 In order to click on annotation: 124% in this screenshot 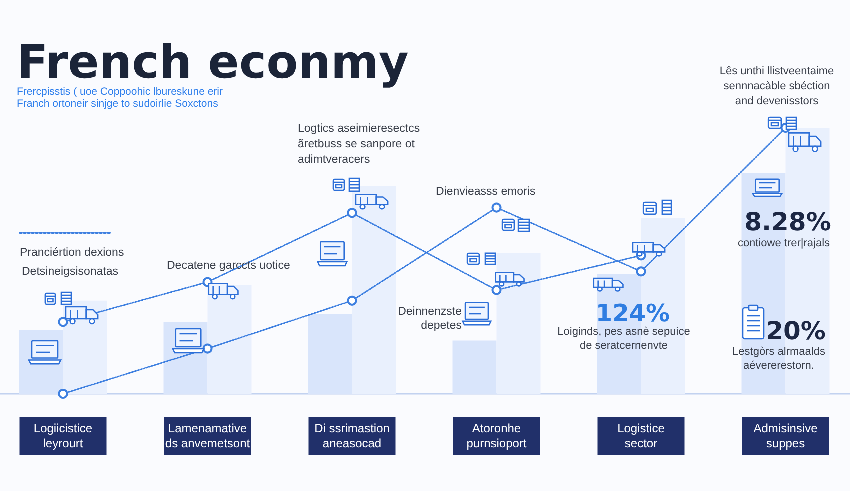, I will do `click(633, 314)`.